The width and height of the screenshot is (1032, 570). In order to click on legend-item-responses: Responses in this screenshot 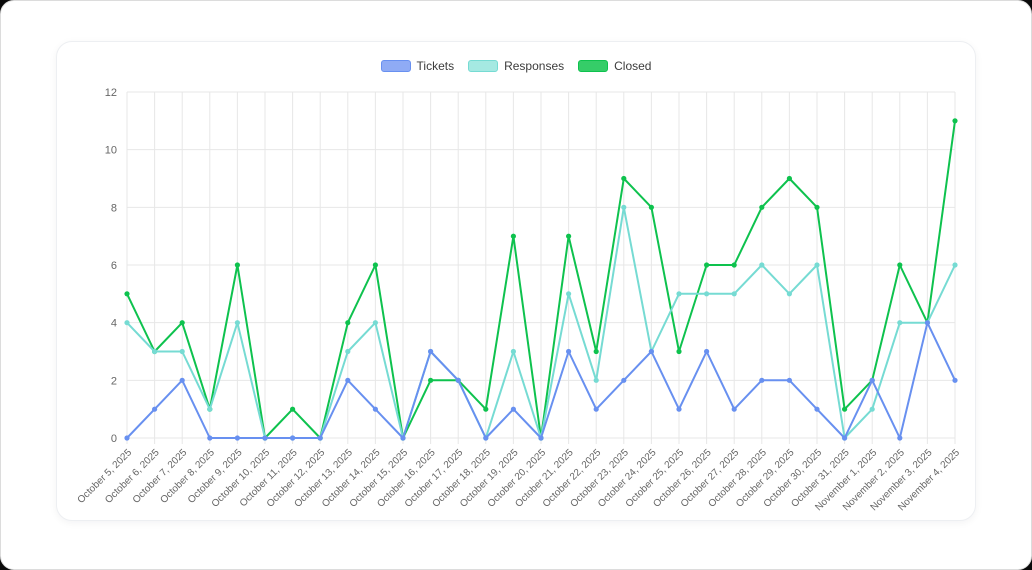, I will do `click(516, 66)`.